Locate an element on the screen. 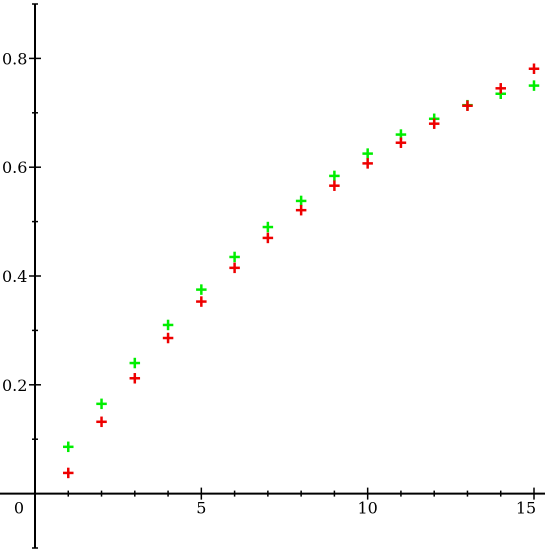 The image size is (545, 552). x-tick-label: 10 is located at coordinates (367, 508).